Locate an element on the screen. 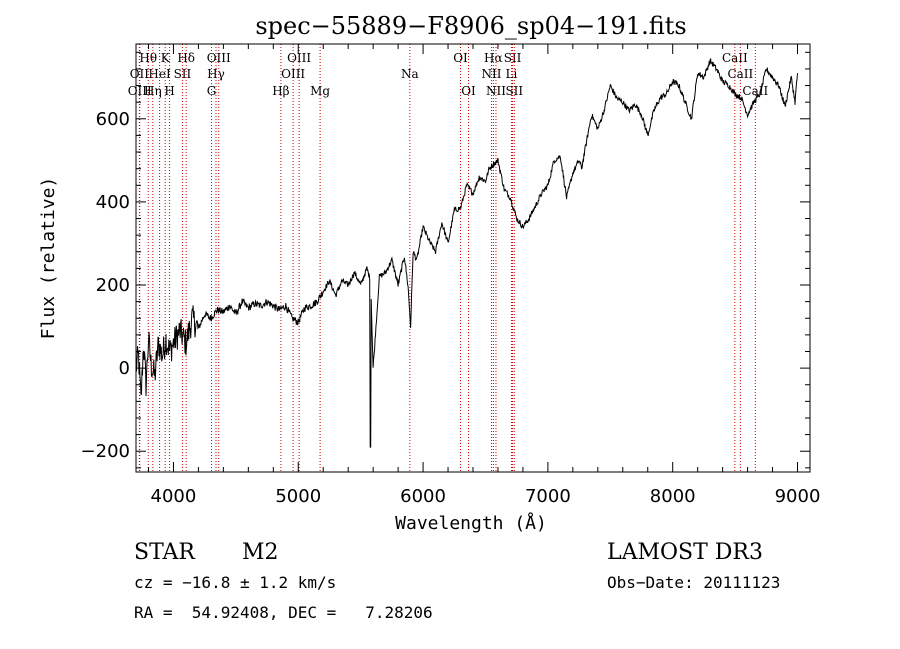 The image size is (900, 649). line-marker-label: Mg is located at coordinates (320, 91).